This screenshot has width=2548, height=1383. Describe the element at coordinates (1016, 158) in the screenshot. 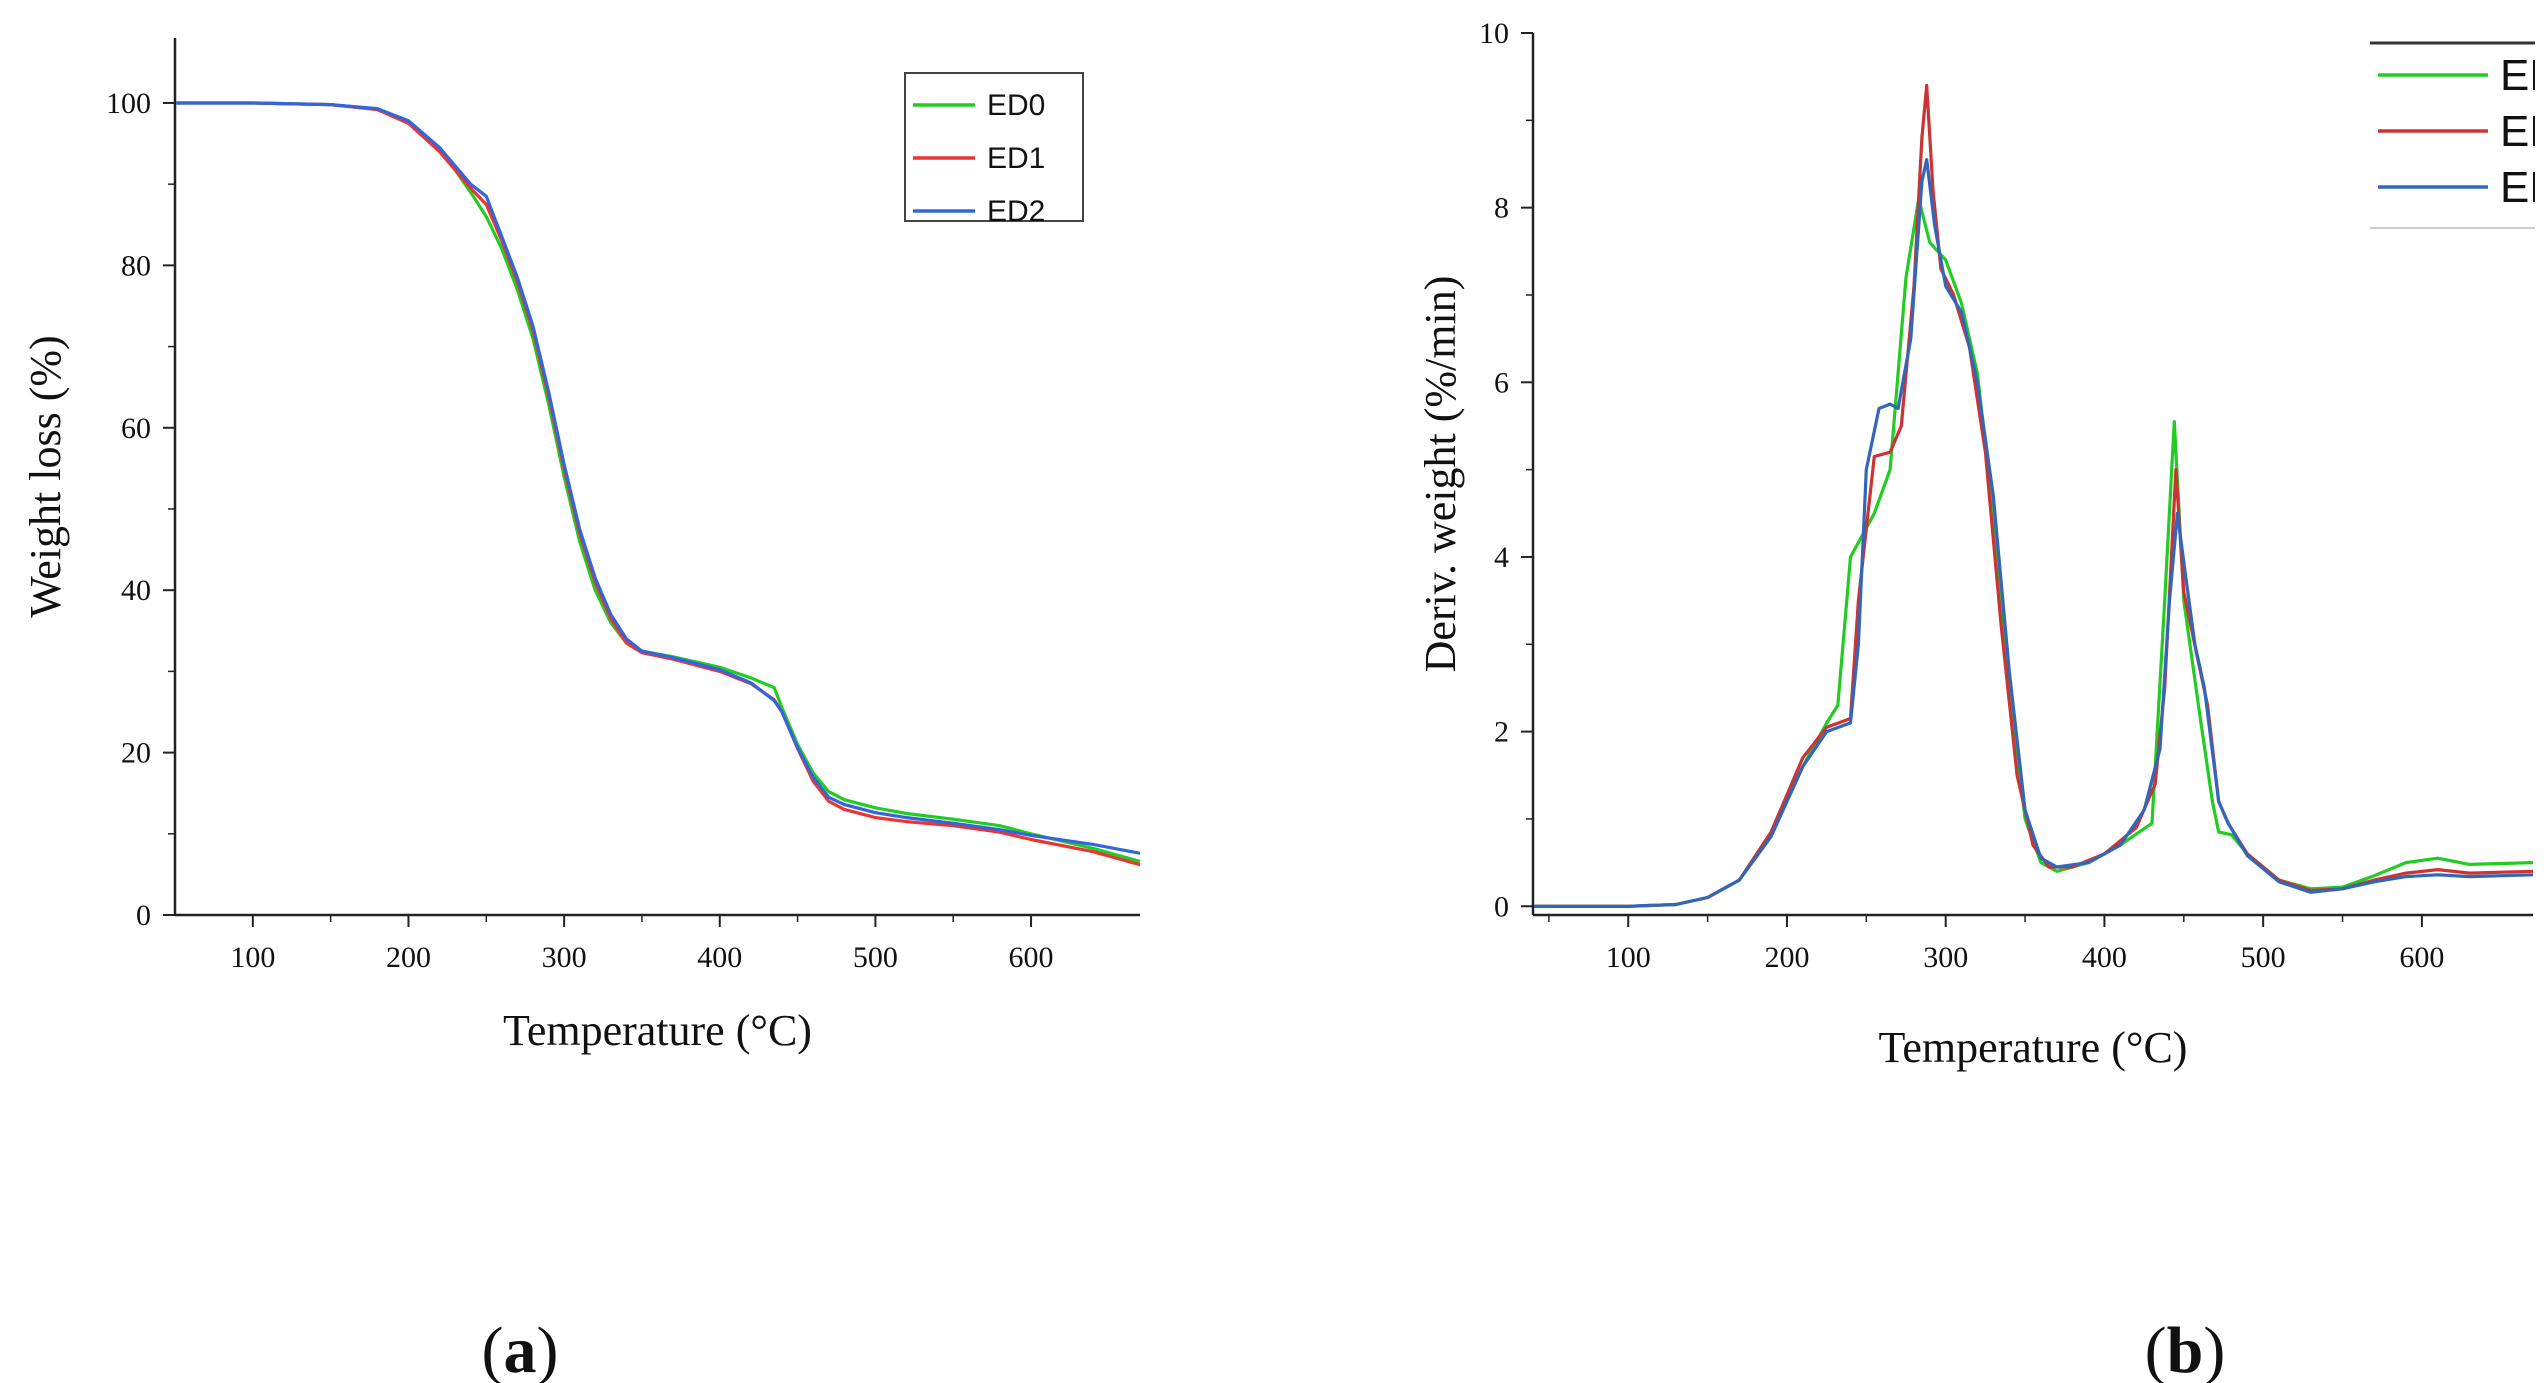

I see `legend-label-1: ED1` at that location.